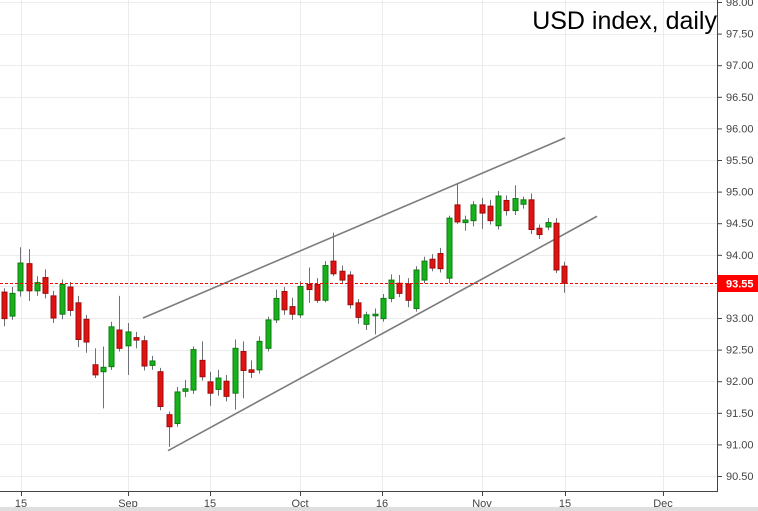 The width and height of the screenshot is (758, 511). I want to click on price-tick-label: 91.00, so click(740, 445).